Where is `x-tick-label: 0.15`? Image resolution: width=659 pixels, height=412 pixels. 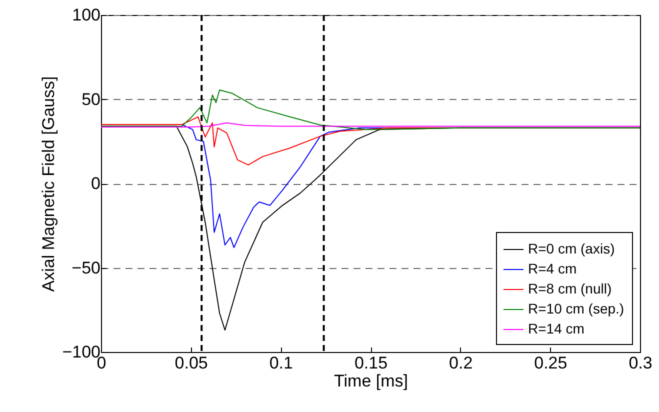
x-tick-label: 0.15 is located at coordinates (371, 363).